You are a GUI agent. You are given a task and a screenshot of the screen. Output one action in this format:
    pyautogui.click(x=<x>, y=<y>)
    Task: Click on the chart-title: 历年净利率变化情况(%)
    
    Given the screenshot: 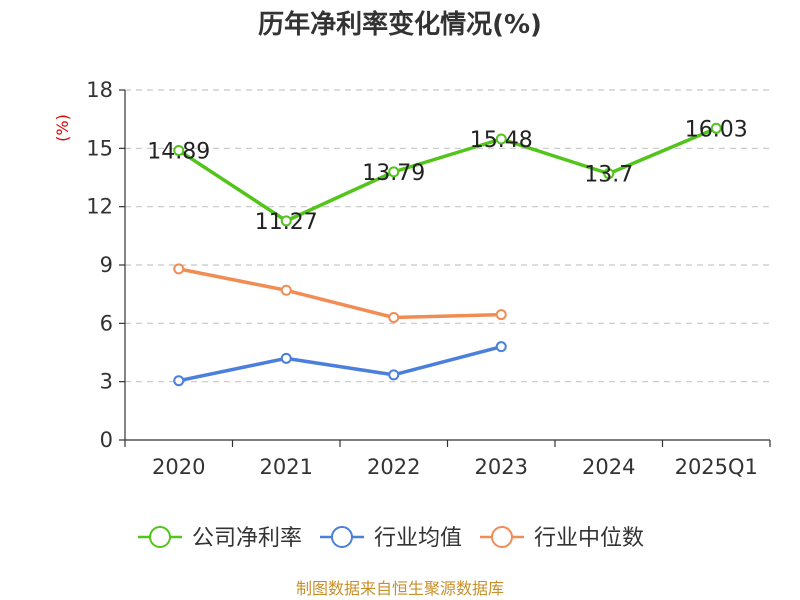 What is the action you would take?
    pyautogui.click(x=400, y=24)
    